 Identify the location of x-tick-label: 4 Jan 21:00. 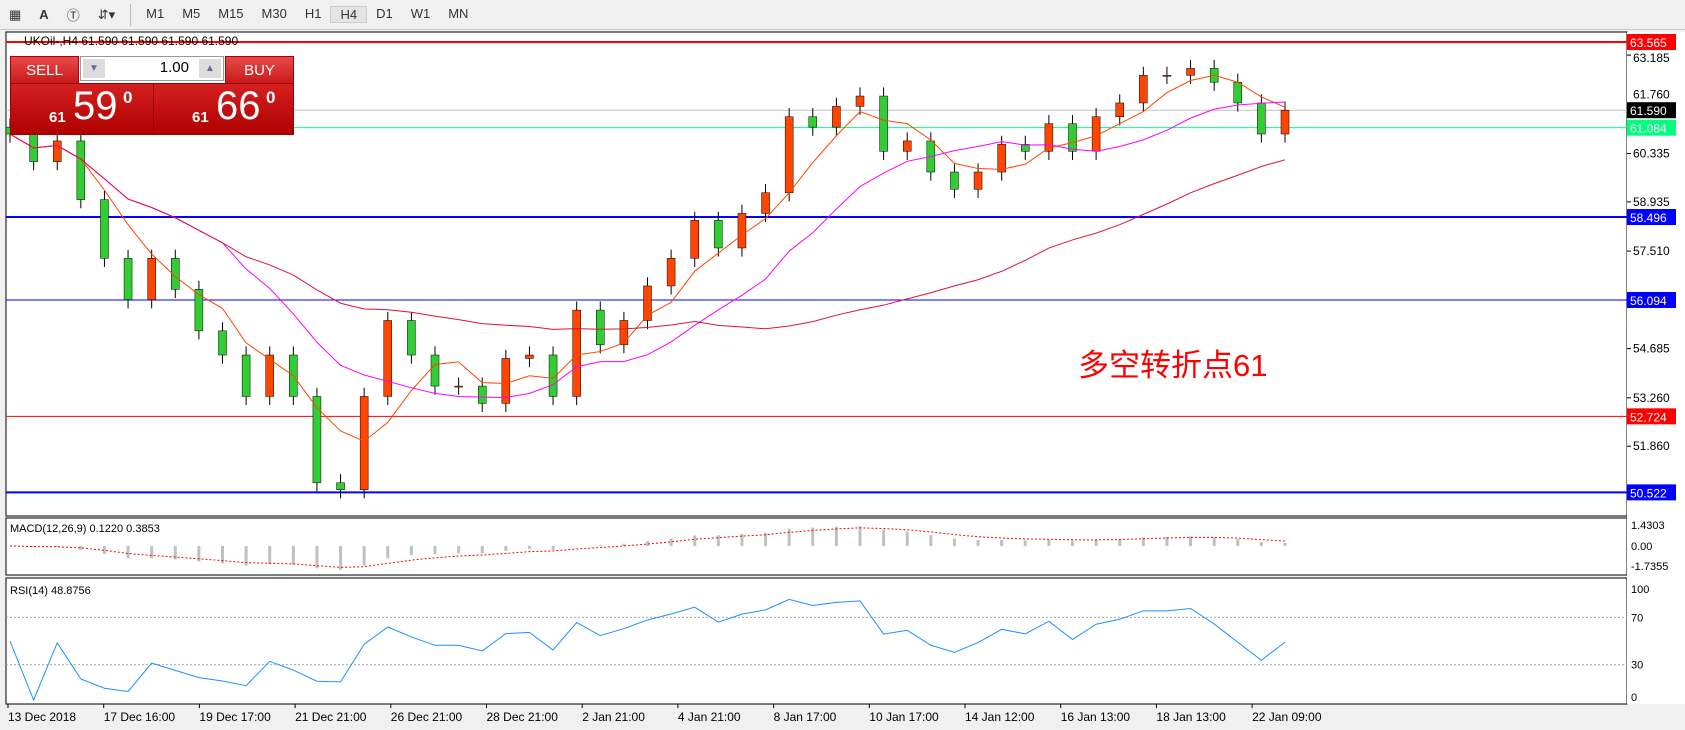
(709, 717).